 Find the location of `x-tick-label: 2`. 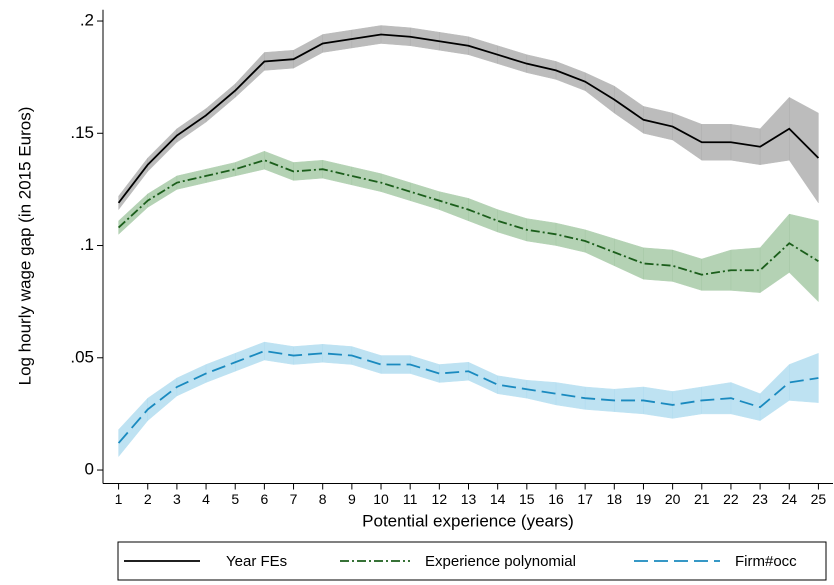

x-tick-label: 2 is located at coordinates (148, 499).